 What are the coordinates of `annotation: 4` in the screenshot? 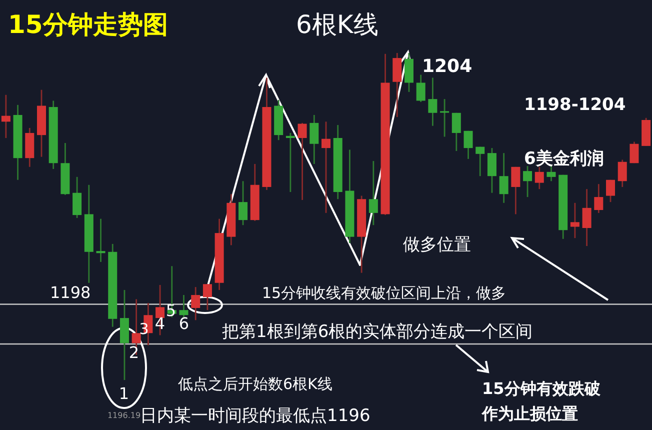 It's located at (160, 323).